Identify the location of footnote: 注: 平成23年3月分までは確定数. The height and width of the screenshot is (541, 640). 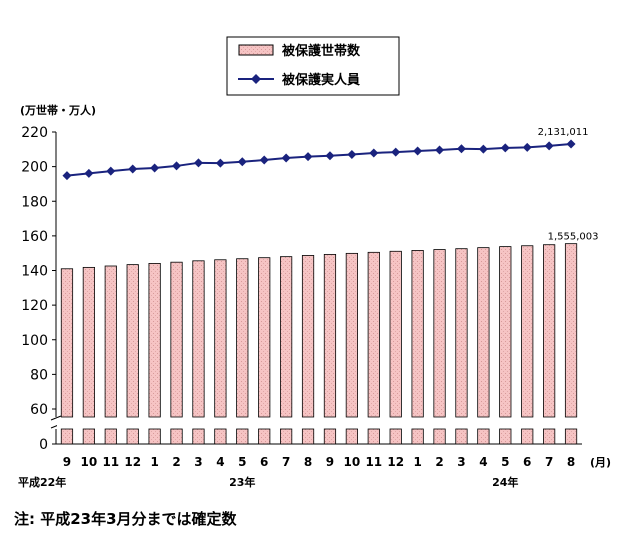
(125, 519).